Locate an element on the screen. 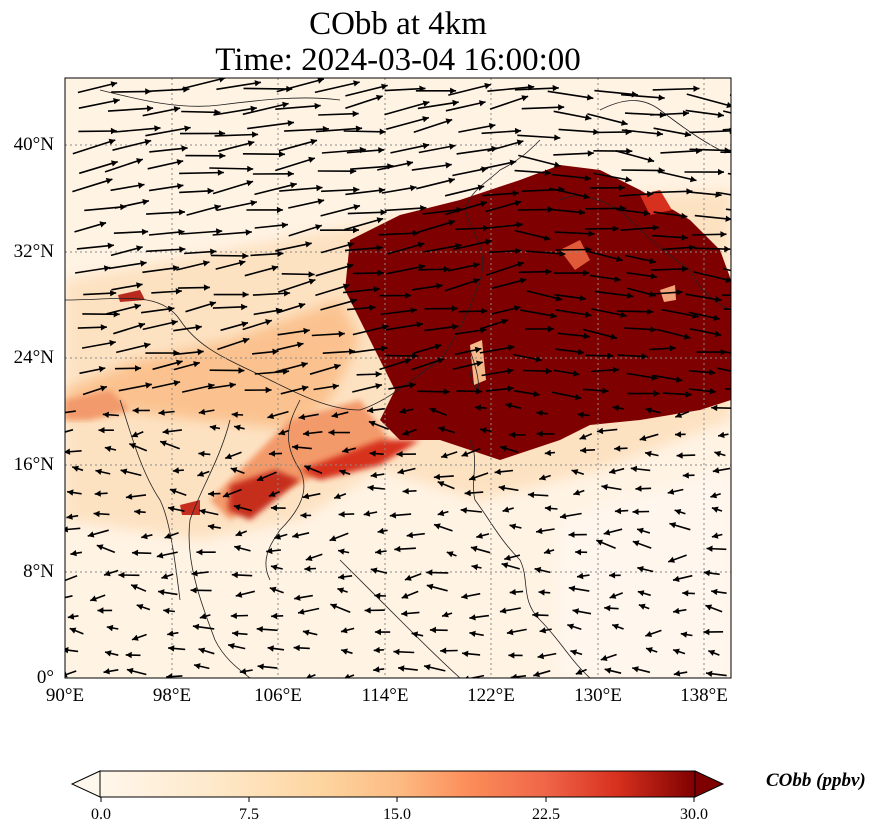 This screenshot has height=836, width=887. lat-tick-label: 0° is located at coordinates (45, 677).